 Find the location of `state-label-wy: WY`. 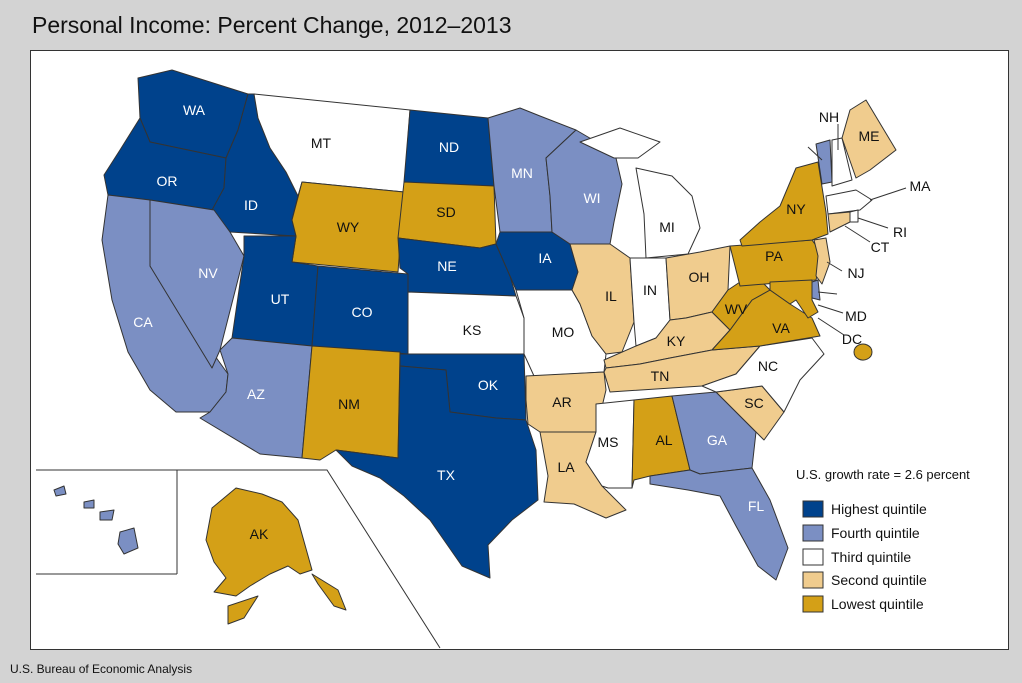

state-label-wy: WY is located at coordinates (348, 227).